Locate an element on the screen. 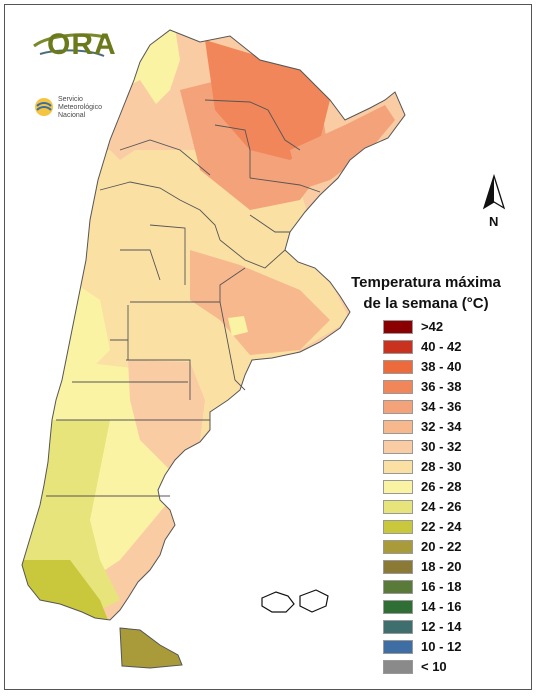 The height and width of the screenshot is (696, 538). legend-label: 14 - 16 is located at coordinates (441, 606).